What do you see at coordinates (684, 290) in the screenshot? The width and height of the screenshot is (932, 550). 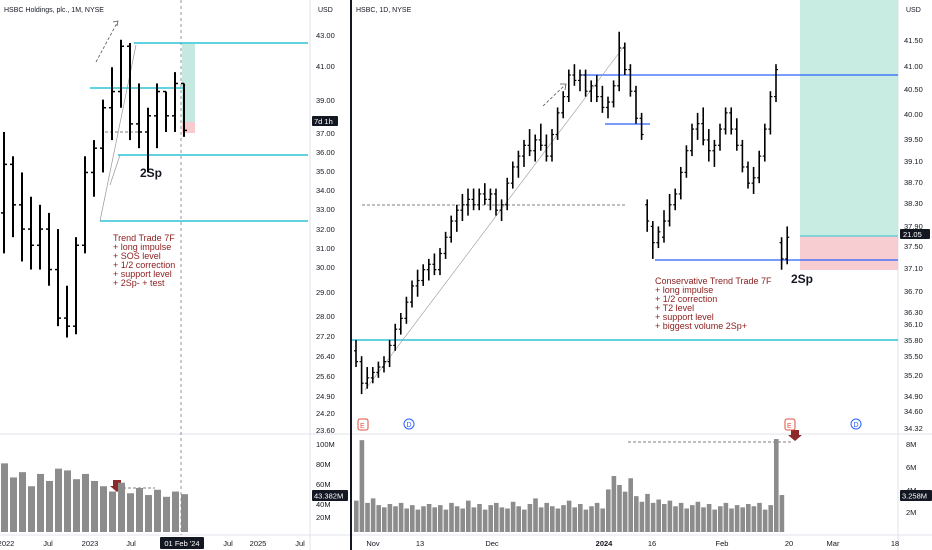 I see `daily-annotation-line-2: + long impulse` at bounding box center [684, 290].